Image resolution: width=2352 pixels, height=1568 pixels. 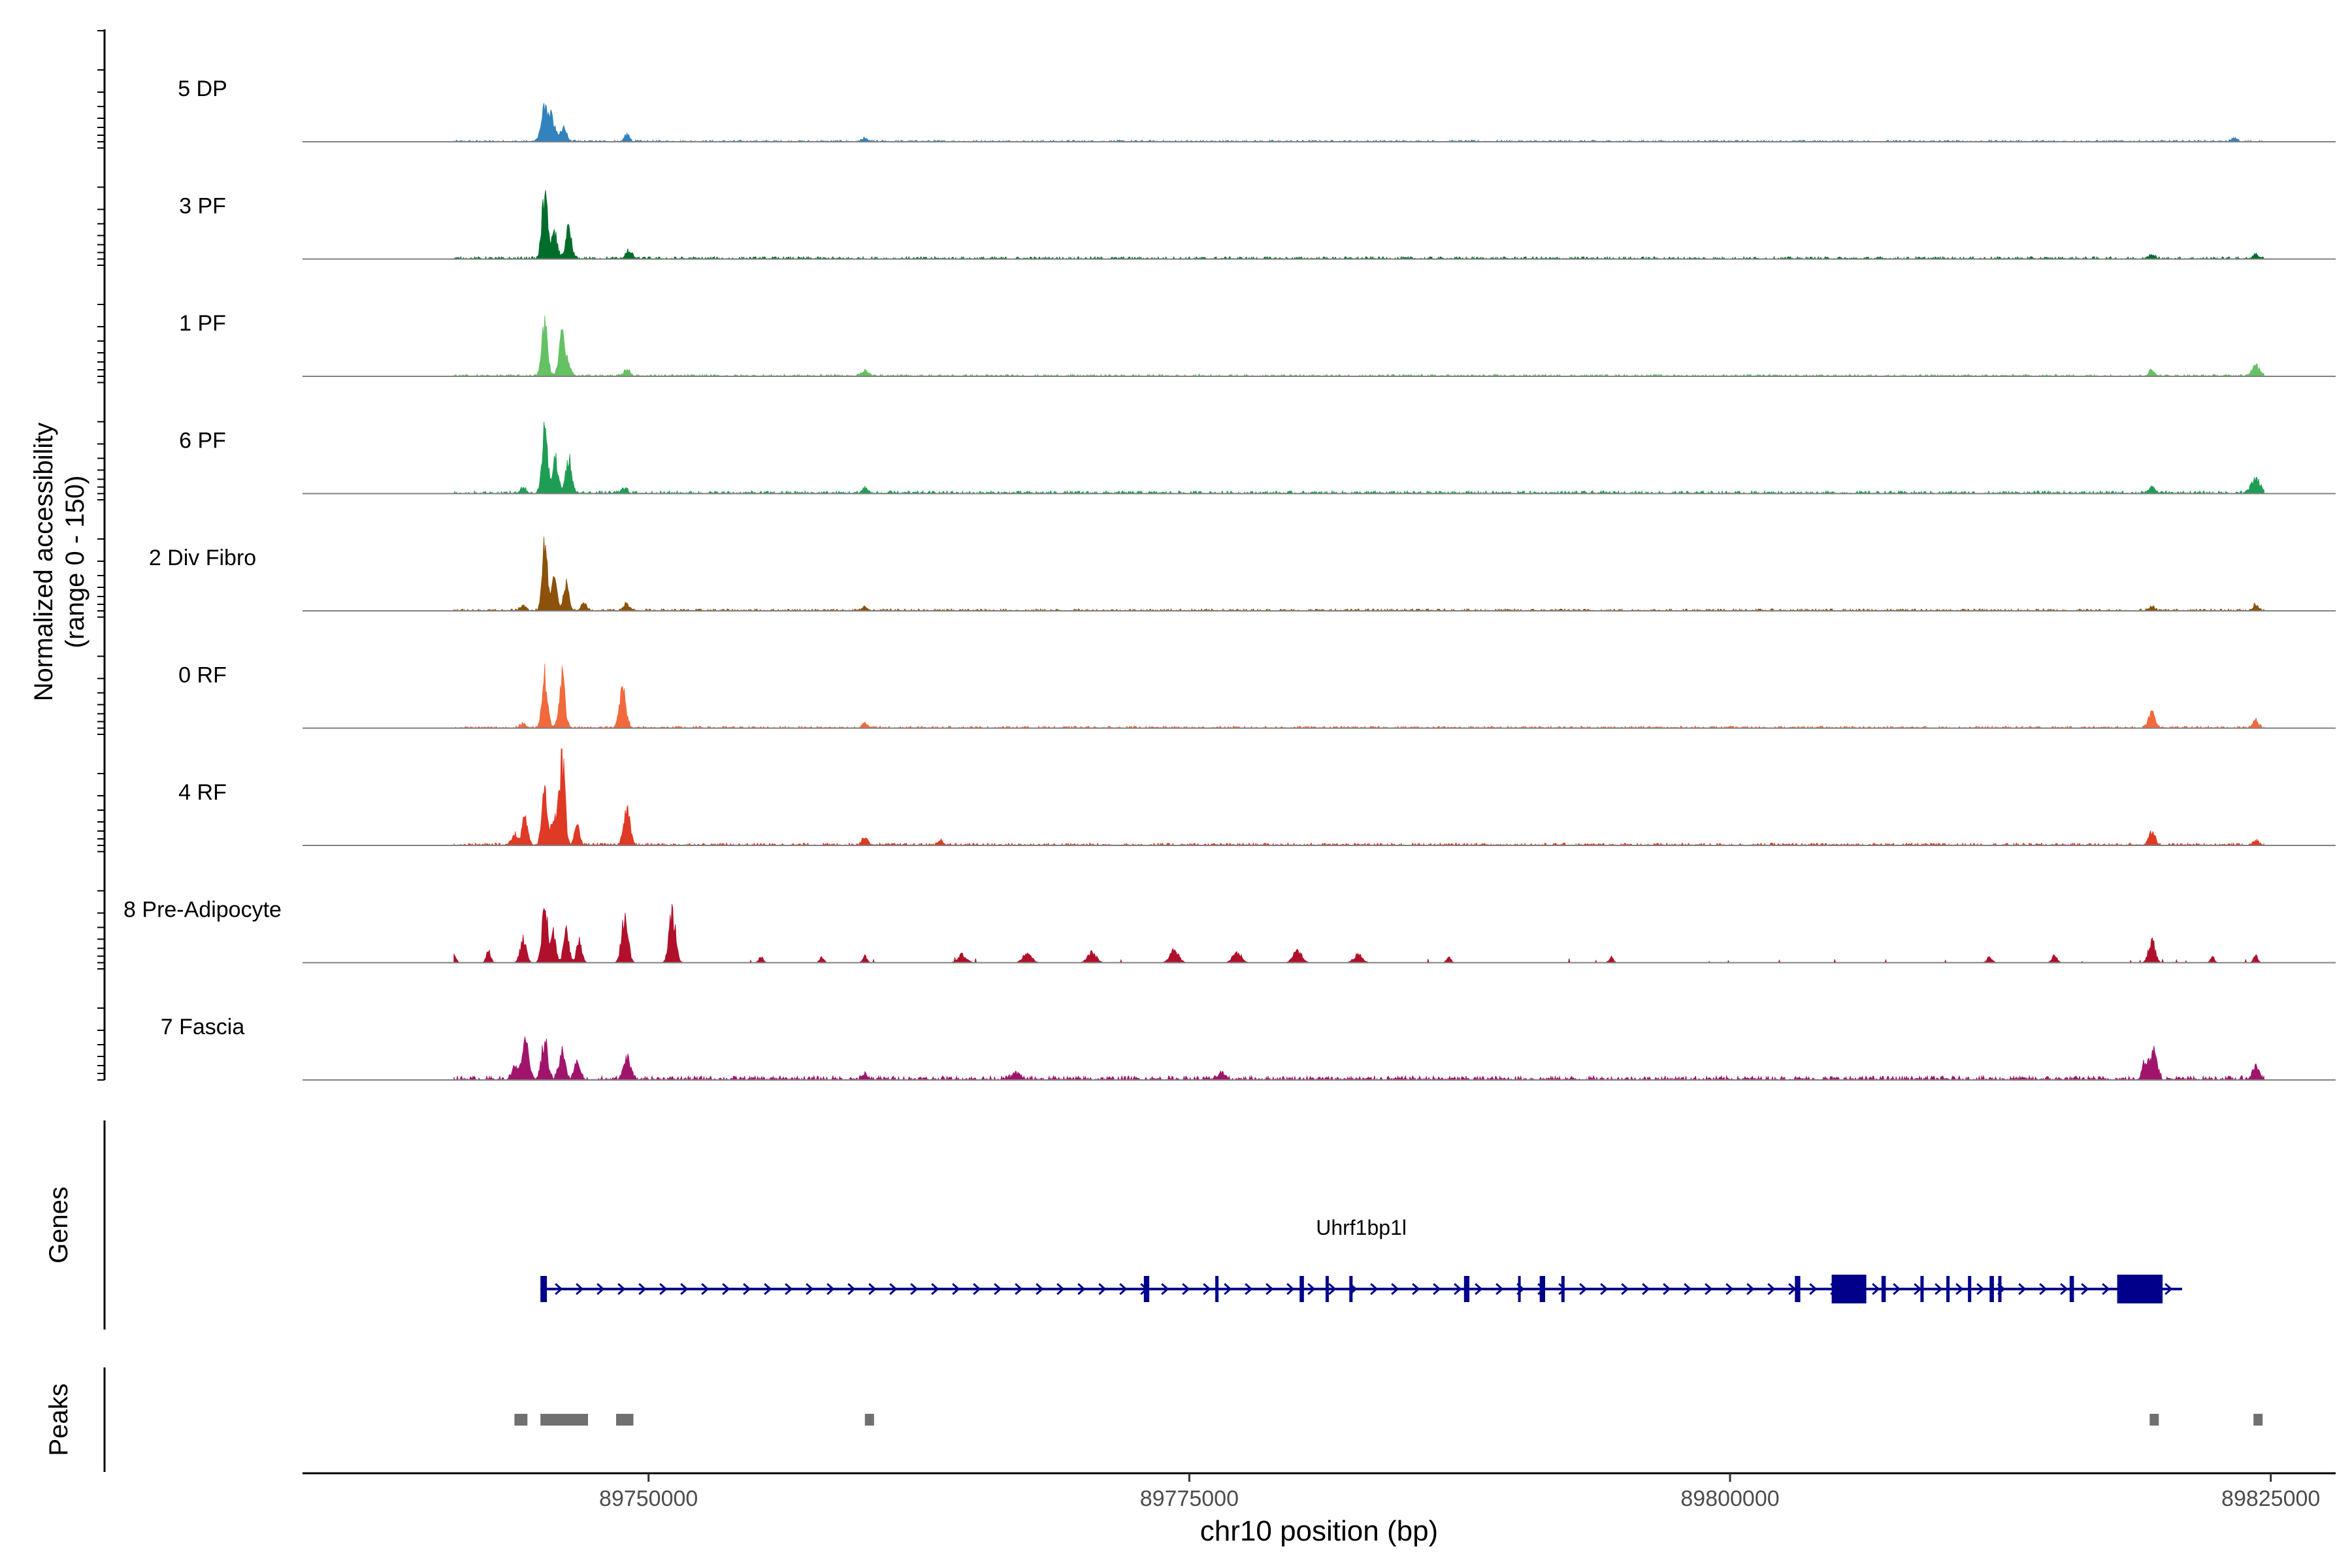 What do you see at coordinates (202, 441) in the screenshot?
I see `track-label: 6 PF` at bounding box center [202, 441].